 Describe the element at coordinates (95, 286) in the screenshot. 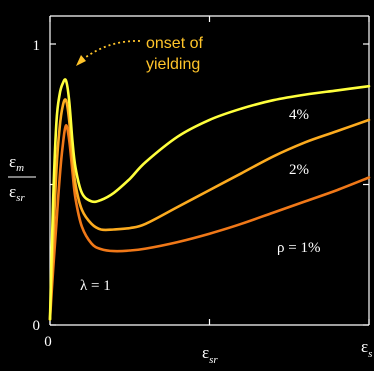

I see `lambda-annotation: λ = 1` at that location.